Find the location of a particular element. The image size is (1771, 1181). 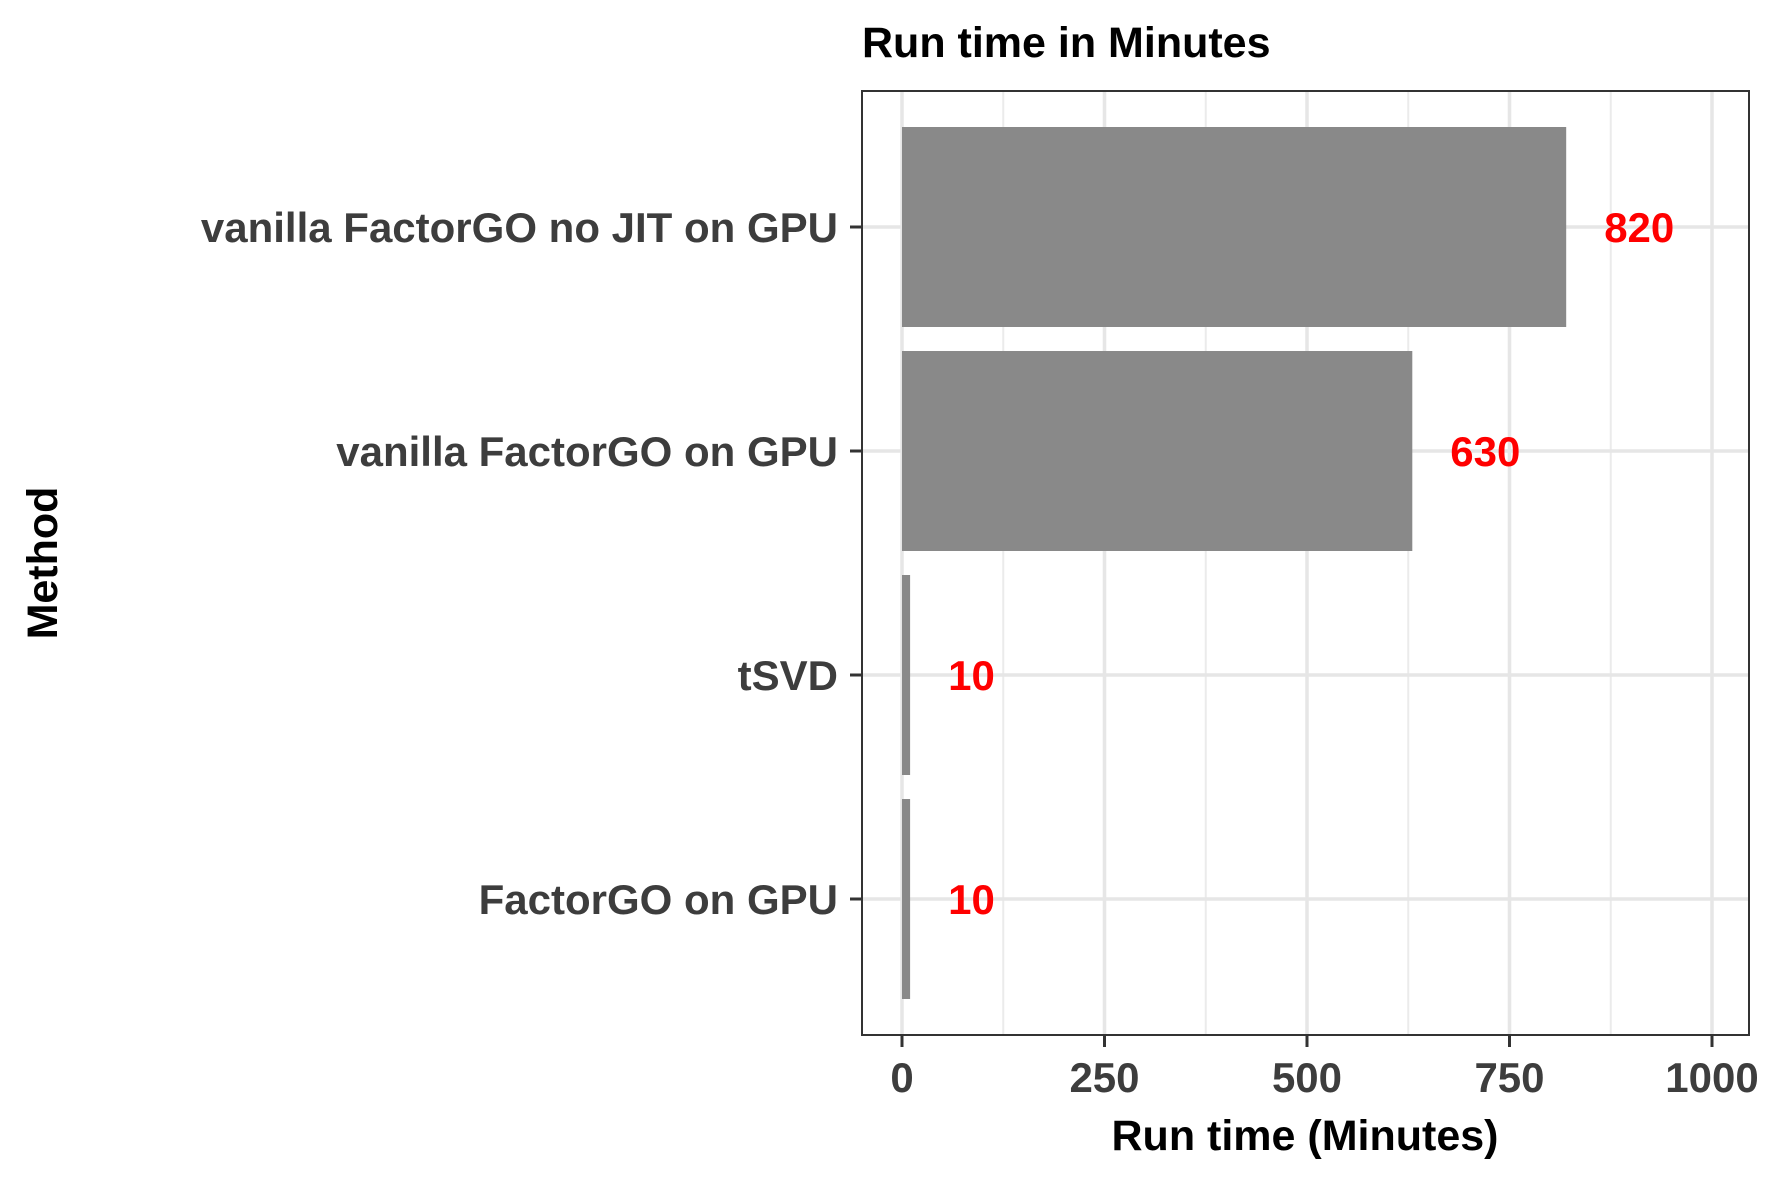

y-tick-label: FactorGO on GPU is located at coordinates (658, 899).